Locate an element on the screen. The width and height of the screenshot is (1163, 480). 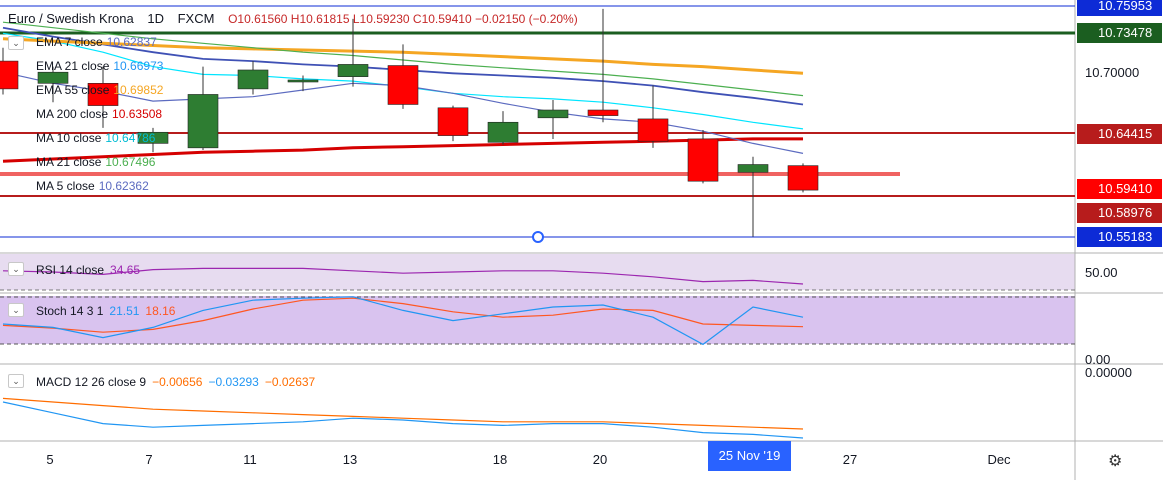
macd-collapse-button: ⌄ is located at coordinates (16, 381).